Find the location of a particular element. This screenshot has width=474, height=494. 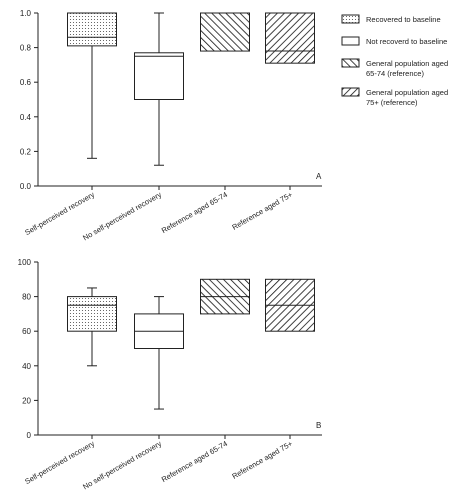

panel-a-y-tick-label: 0.8 is located at coordinates (26, 48).